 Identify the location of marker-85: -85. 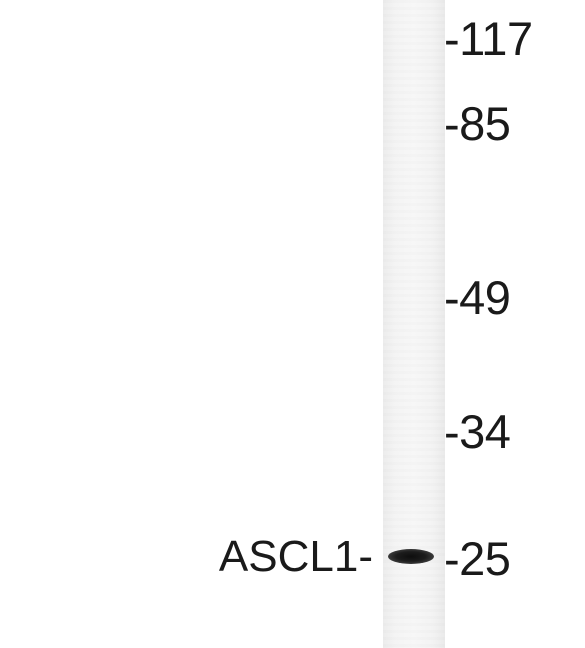
(477, 123).